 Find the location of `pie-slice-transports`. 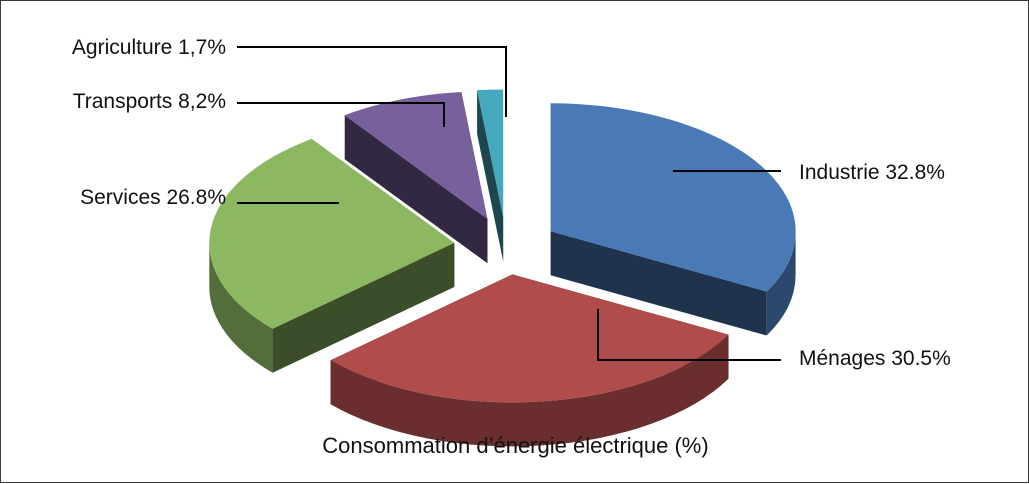

pie-slice-transports is located at coordinates (416, 178).